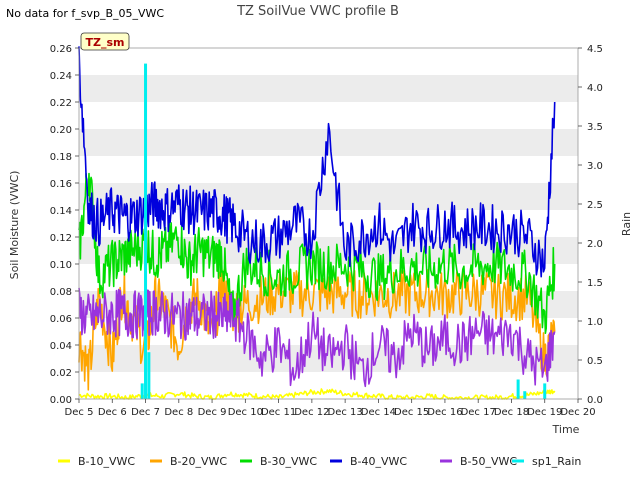 The height and width of the screenshot is (480, 640). What do you see at coordinates (378, 461) in the screenshot?
I see `legend-label: B-40_VWC` at bounding box center [378, 461].